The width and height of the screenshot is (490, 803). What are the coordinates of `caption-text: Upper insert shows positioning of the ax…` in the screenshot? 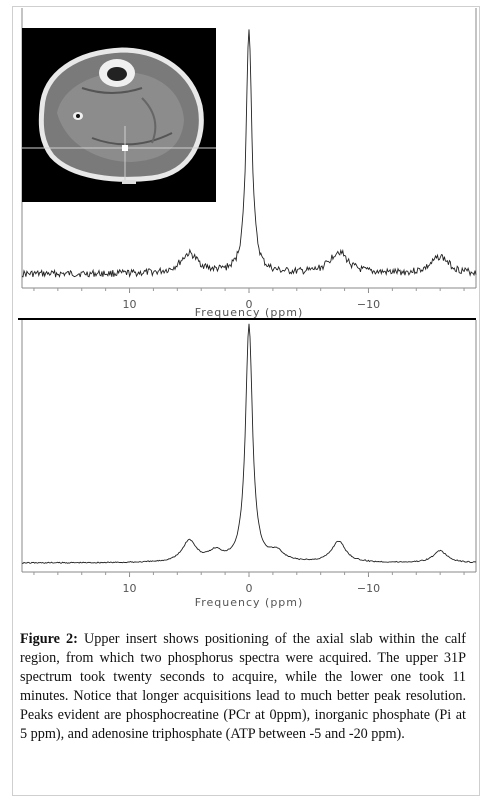 It's located at (243, 686).